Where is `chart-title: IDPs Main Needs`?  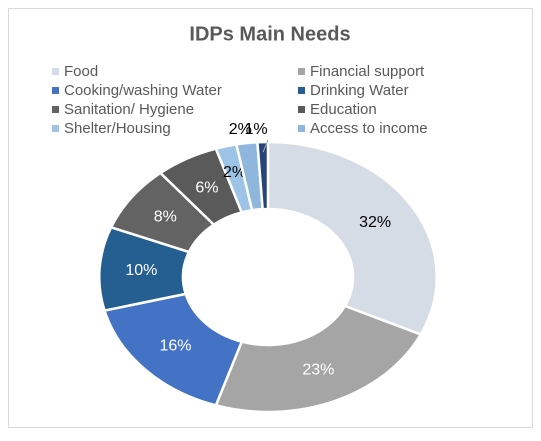 chart-title: IDPs Main Needs is located at coordinates (269, 34).